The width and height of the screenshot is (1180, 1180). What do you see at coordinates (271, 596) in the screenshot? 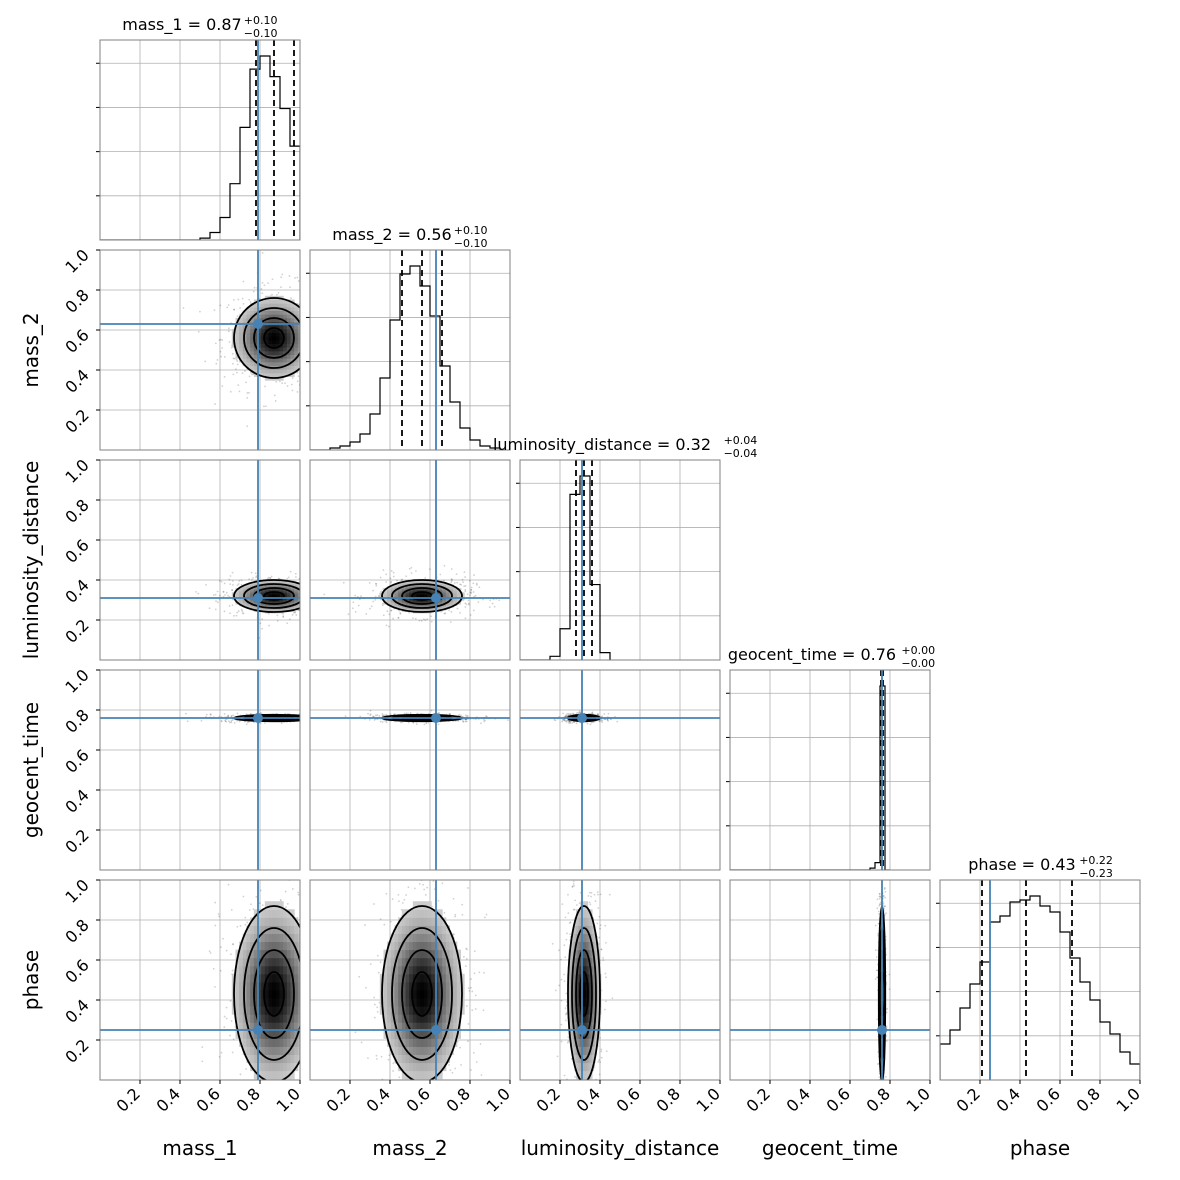
I see `contour-level` at bounding box center [271, 596].